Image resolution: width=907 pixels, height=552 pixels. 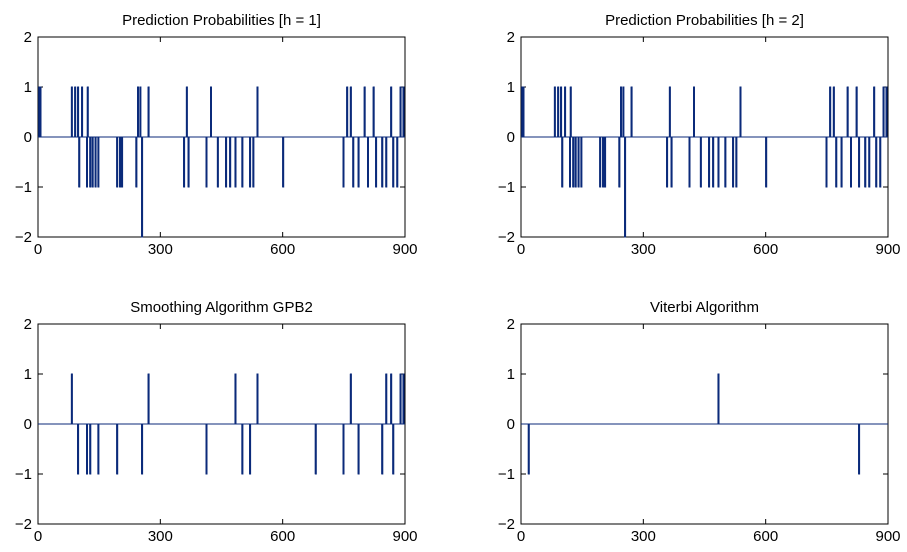 What do you see at coordinates (704, 307) in the screenshot?
I see `chart-title: Viterbi Algorithm` at bounding box center [704, 307].